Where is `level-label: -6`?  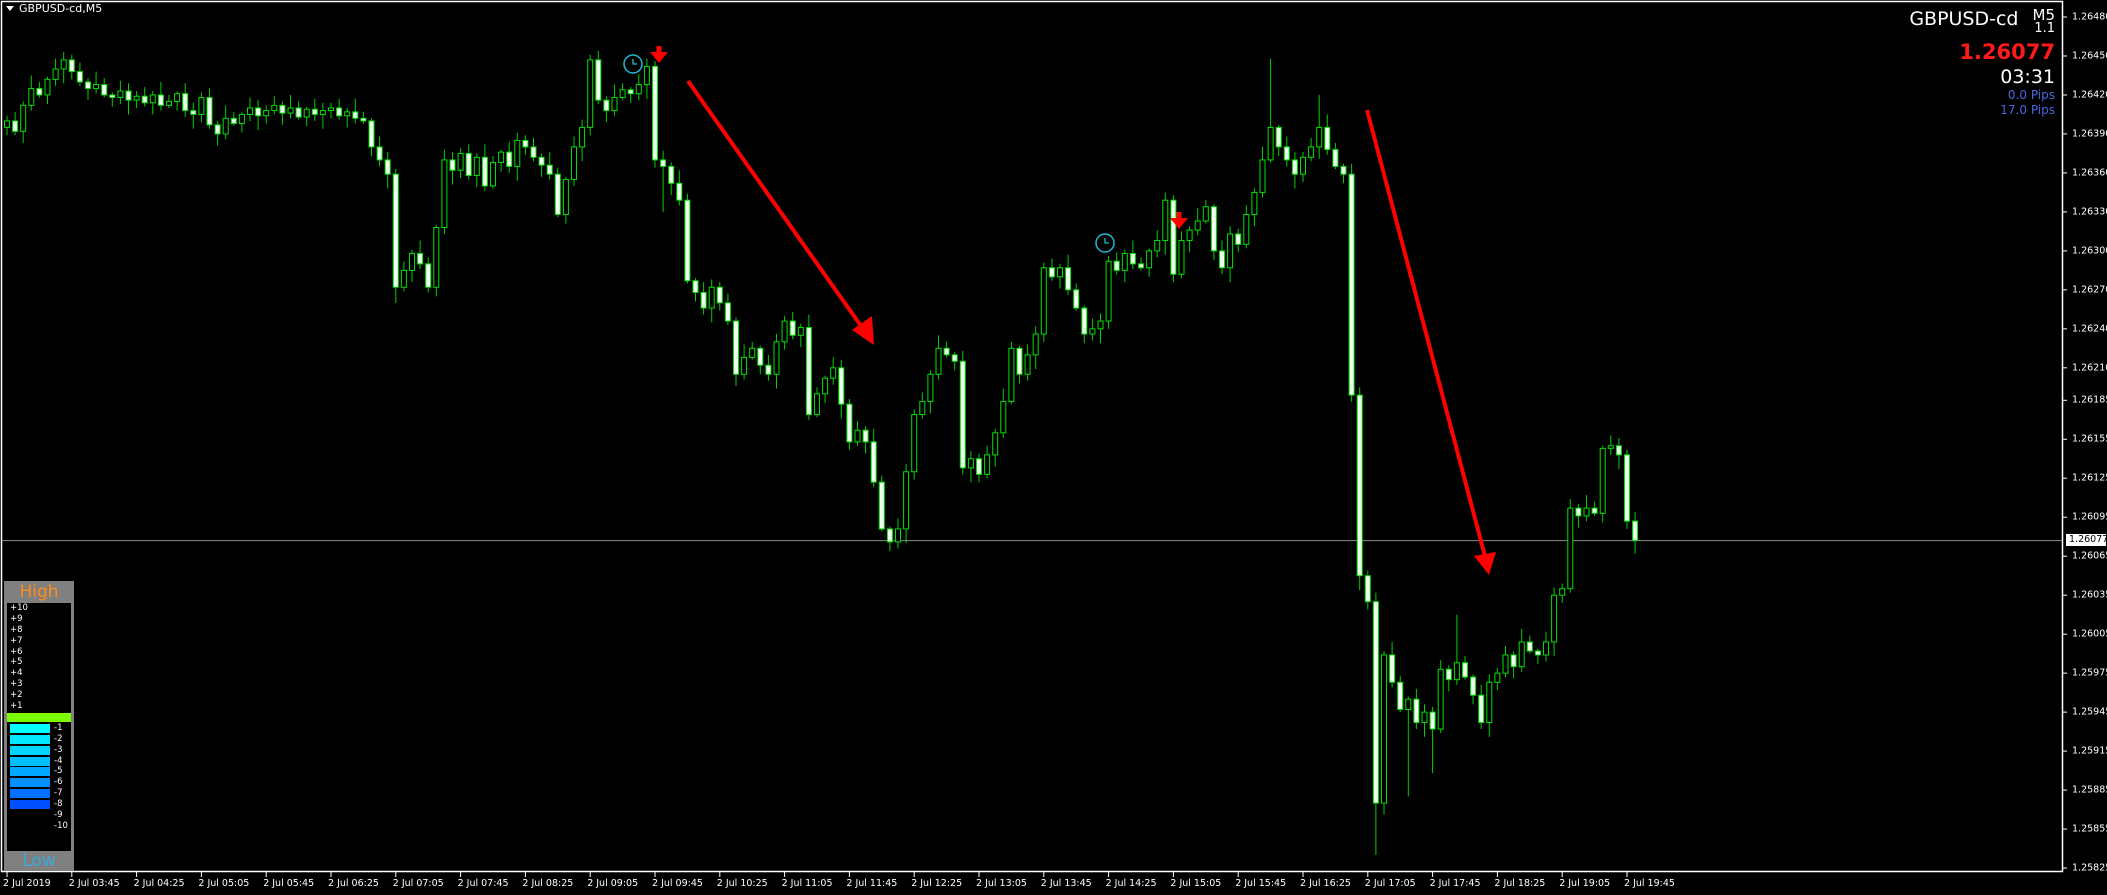
level-label: -6 is located at coordinates (58, 782).